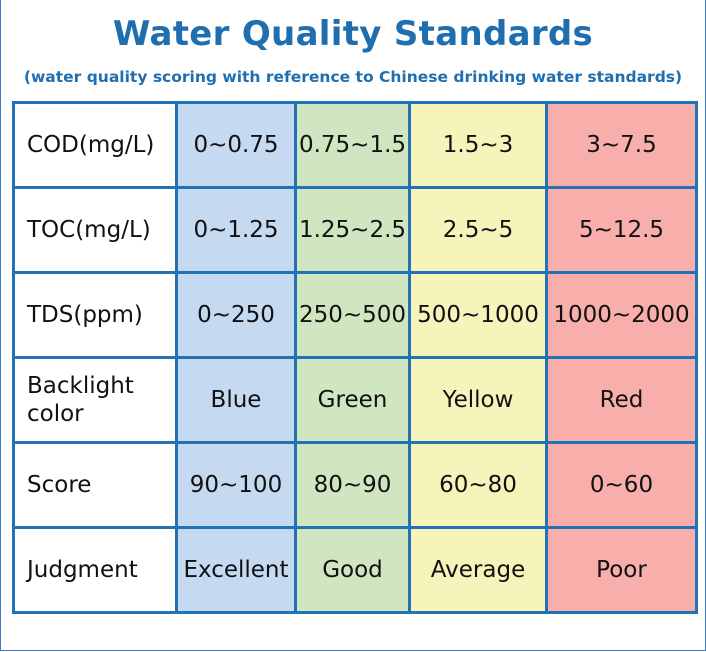 The height and width of the screenshot is (652, 706). I want to click on table-row: Score 90~100 80~90 60~80 0~60, so click(355, 485).